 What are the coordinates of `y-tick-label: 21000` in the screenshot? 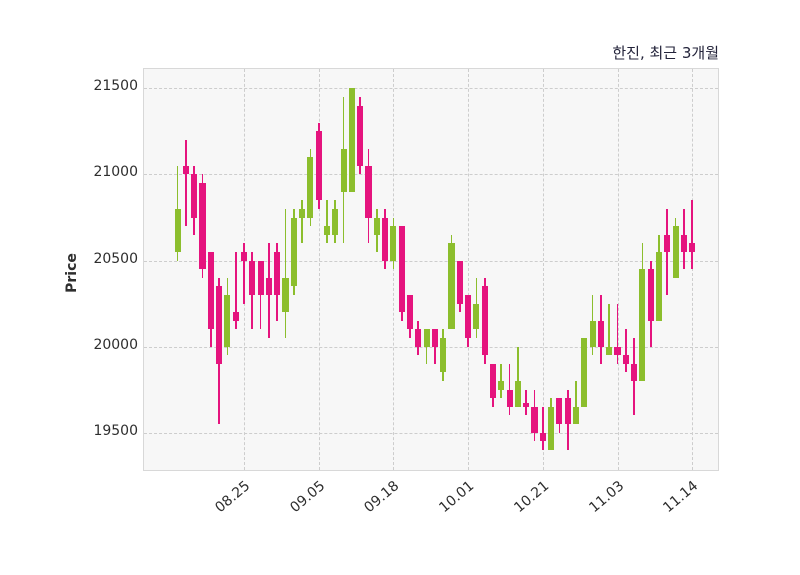 It's located at (115, 172).